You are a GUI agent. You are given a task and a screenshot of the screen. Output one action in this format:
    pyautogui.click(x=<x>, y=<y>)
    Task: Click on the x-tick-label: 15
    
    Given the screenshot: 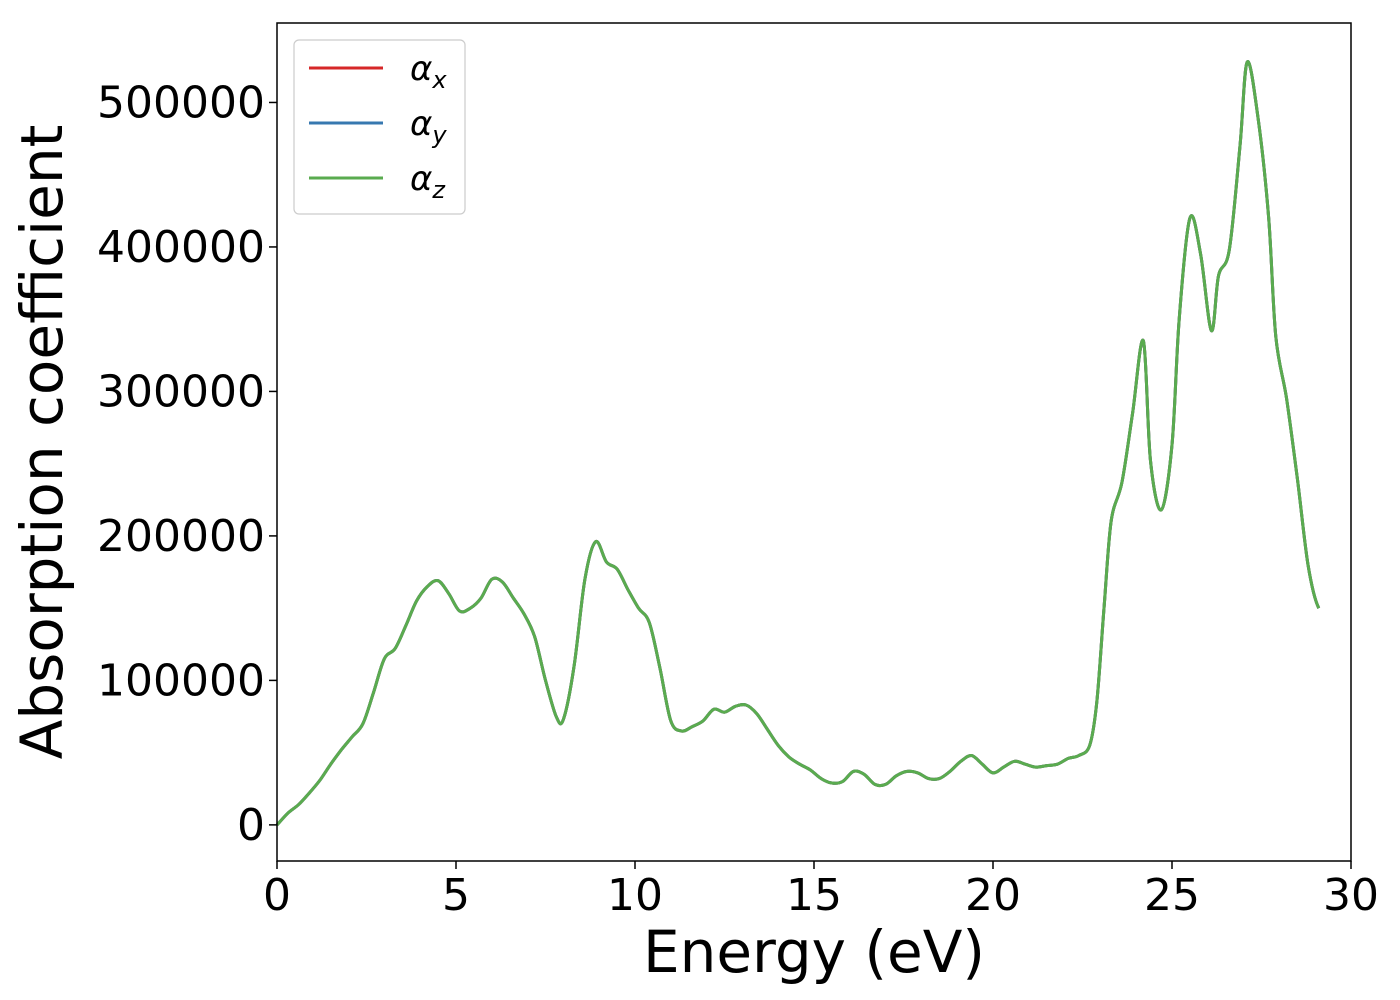 What is the action you would take?
    pyautogui.click(x=814, y=895)
    